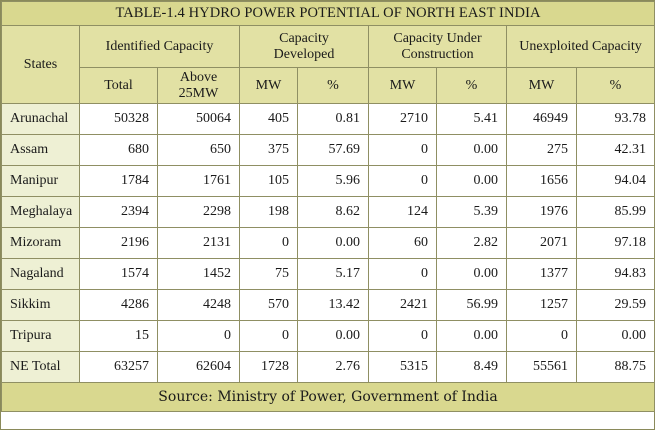 This screenshot has height=430, width=655. What do you see at coordinates (118, 181) in the screenshot?
I see `identified-total: 1784` at bounding box center [118, 181].